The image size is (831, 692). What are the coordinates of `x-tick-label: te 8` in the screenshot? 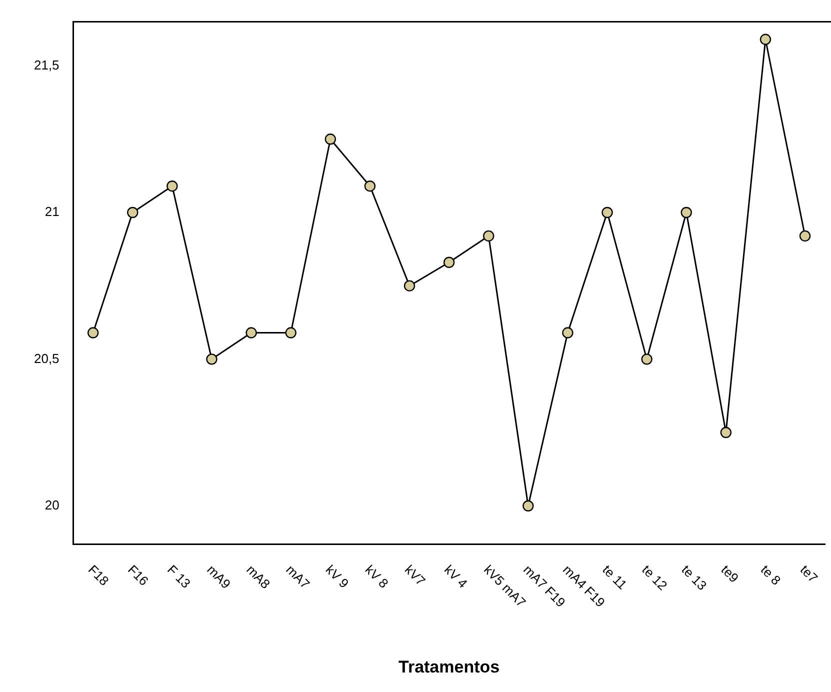 It's located at (771, 575).